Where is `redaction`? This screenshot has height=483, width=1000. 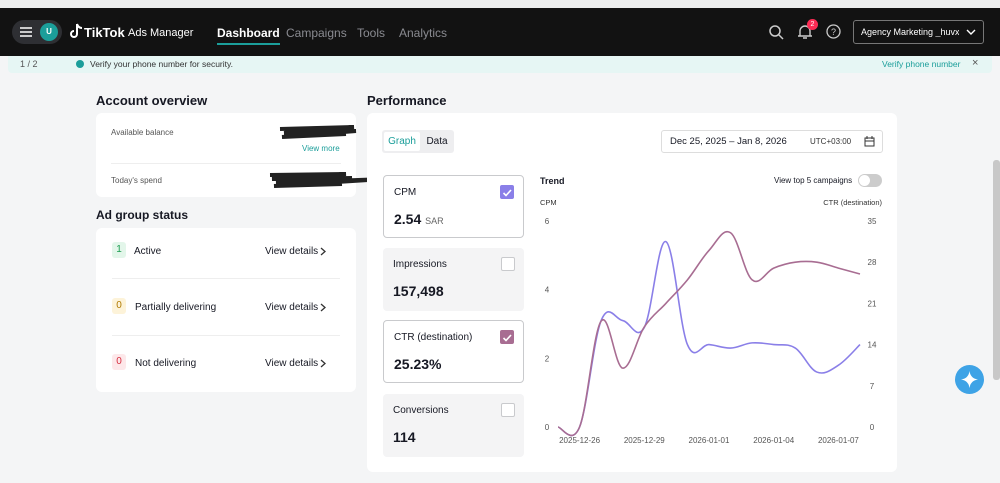 redaction is located at coordinates (327, 180).